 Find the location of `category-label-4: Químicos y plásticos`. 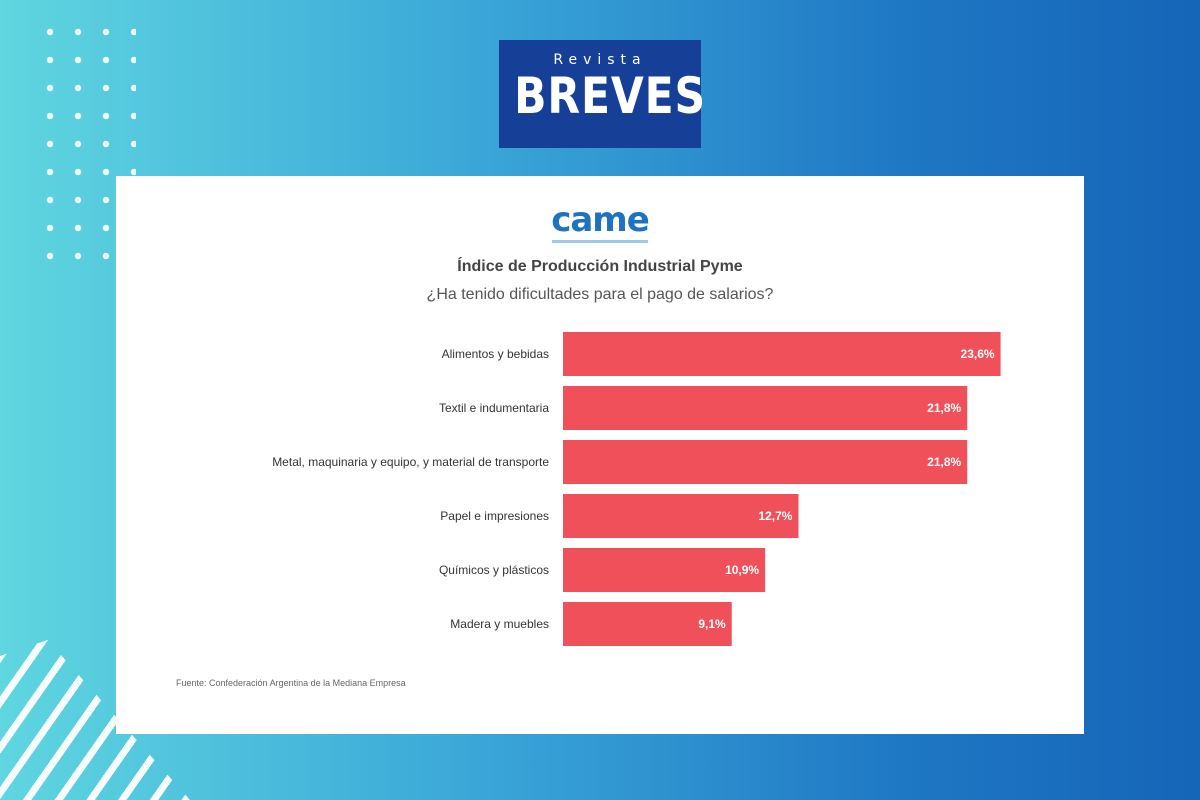

category-label-4: Químicos y plásticos is located at coordinates (494, 570).